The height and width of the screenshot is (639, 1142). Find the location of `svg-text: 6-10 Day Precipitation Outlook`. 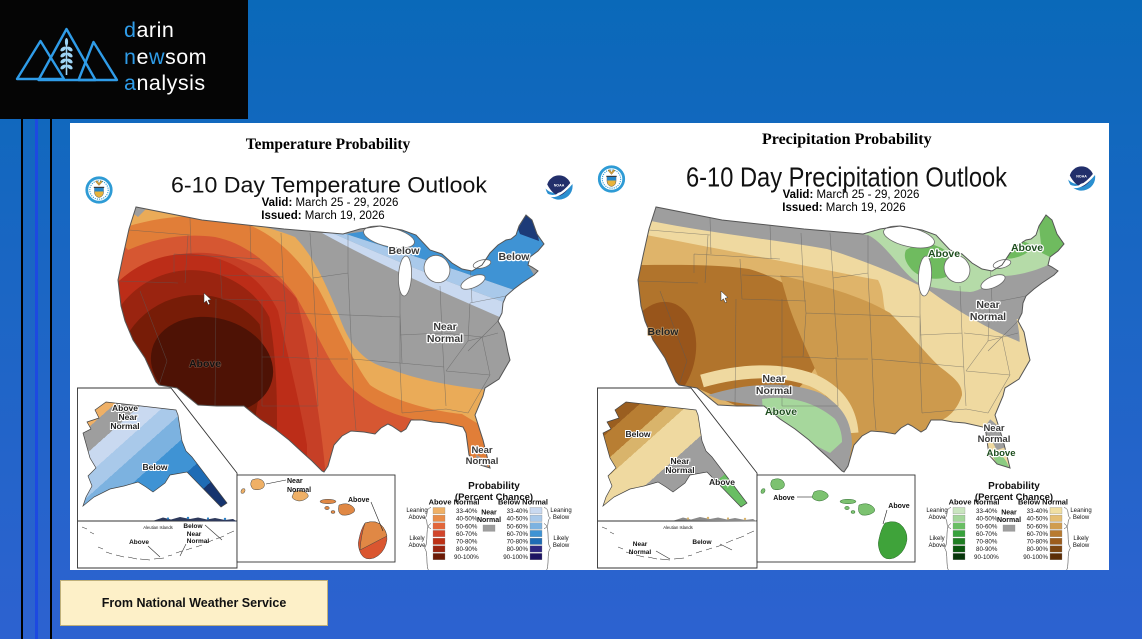

svg-text: 6-10 Day Precipitation Outlook is located at coordinates (847, 177).